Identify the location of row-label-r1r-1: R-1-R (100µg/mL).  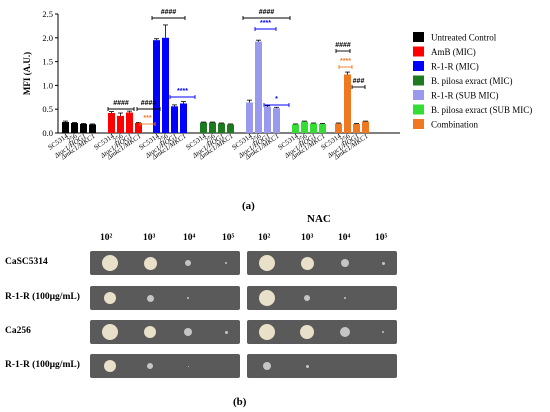
(42, 297).